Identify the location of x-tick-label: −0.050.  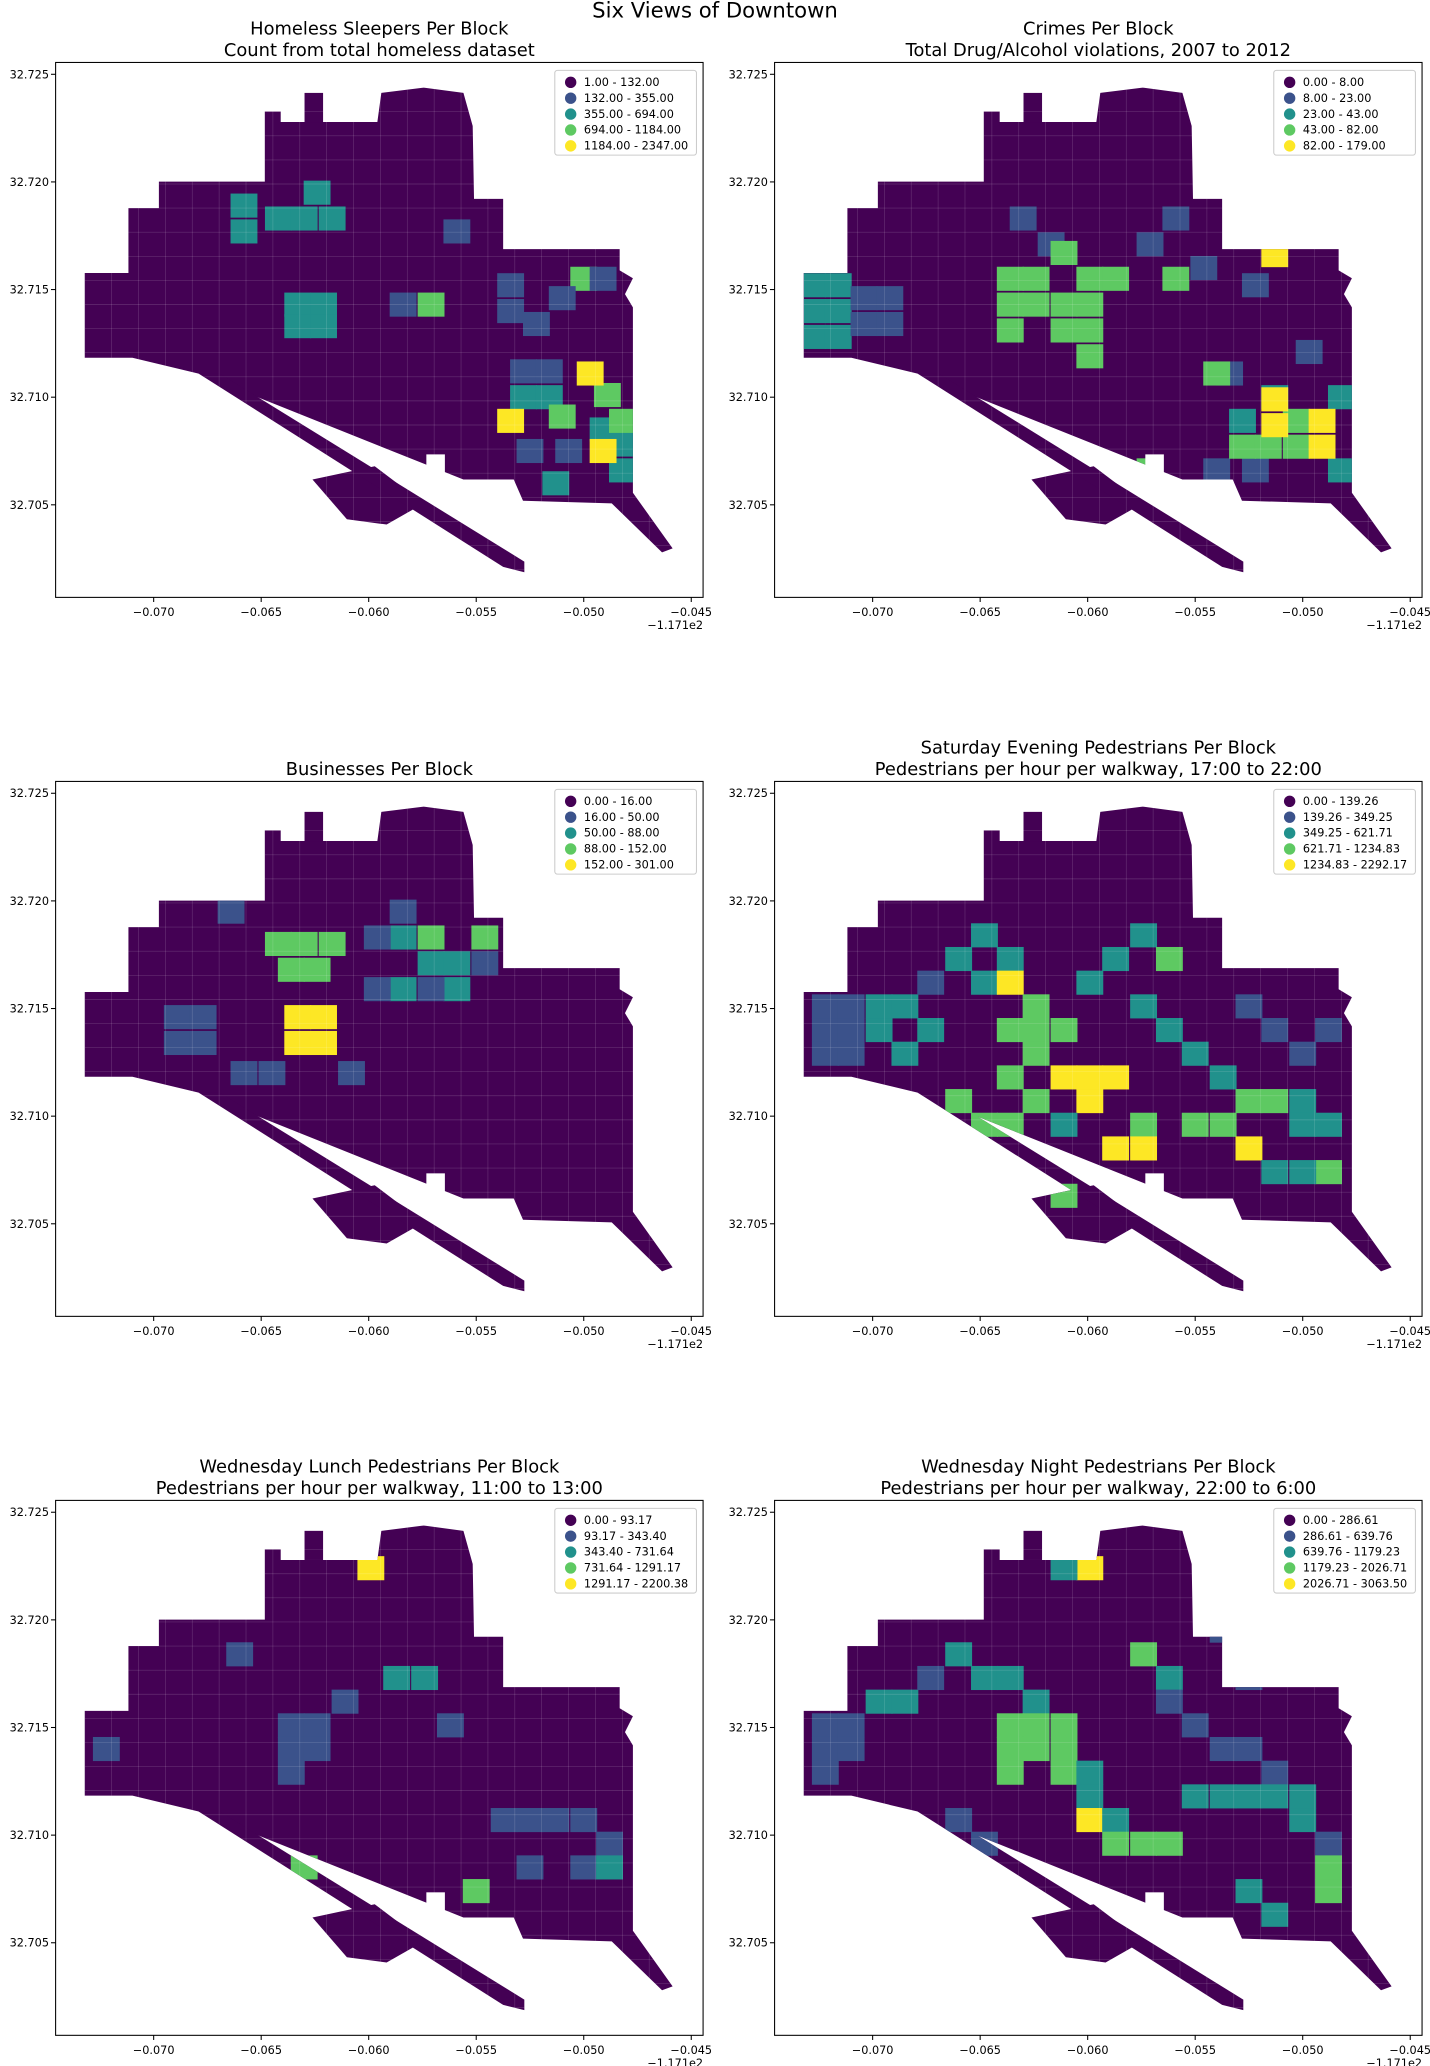
(1303, 612).